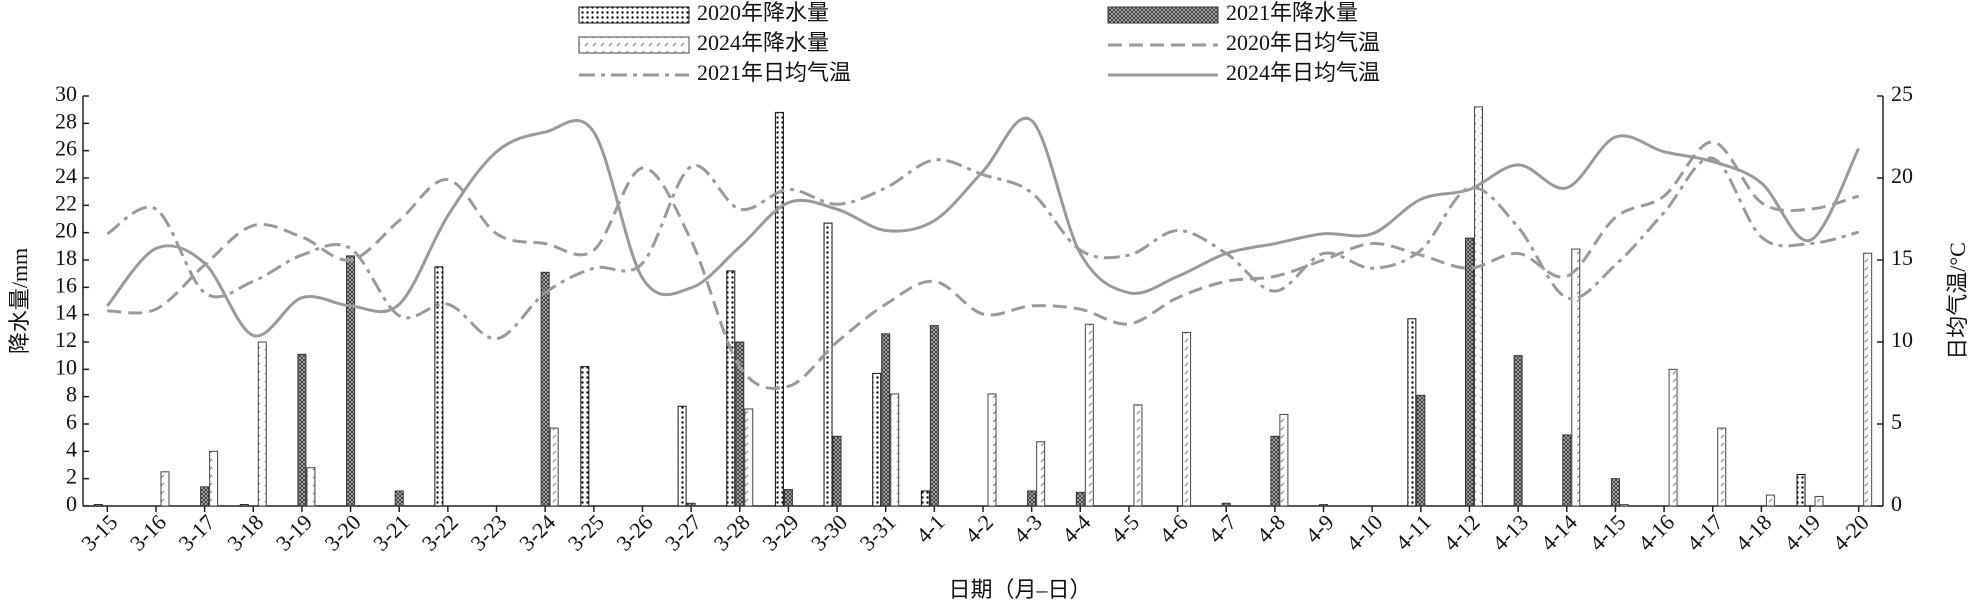 This screenshot has height=615, width=1982. What do you see at coordinates (1303, 42) in the screenshot?
I see `legend-label: 2020年日均气温` at bounding box center [1303, 42].